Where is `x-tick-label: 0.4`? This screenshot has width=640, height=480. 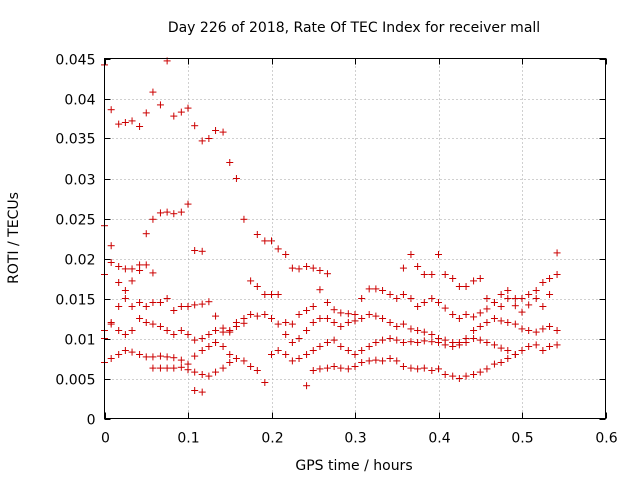
x-tick-label: 0.4 is located at coordinates (439, 439).